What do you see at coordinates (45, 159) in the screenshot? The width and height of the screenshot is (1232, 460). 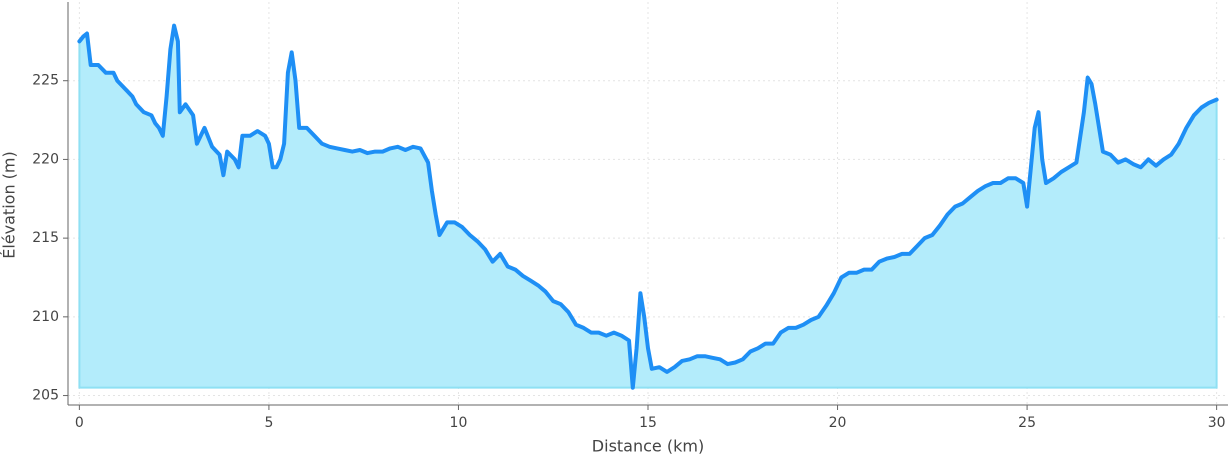 I see `y-tick-label: 220` at bounding box center [45, 159].